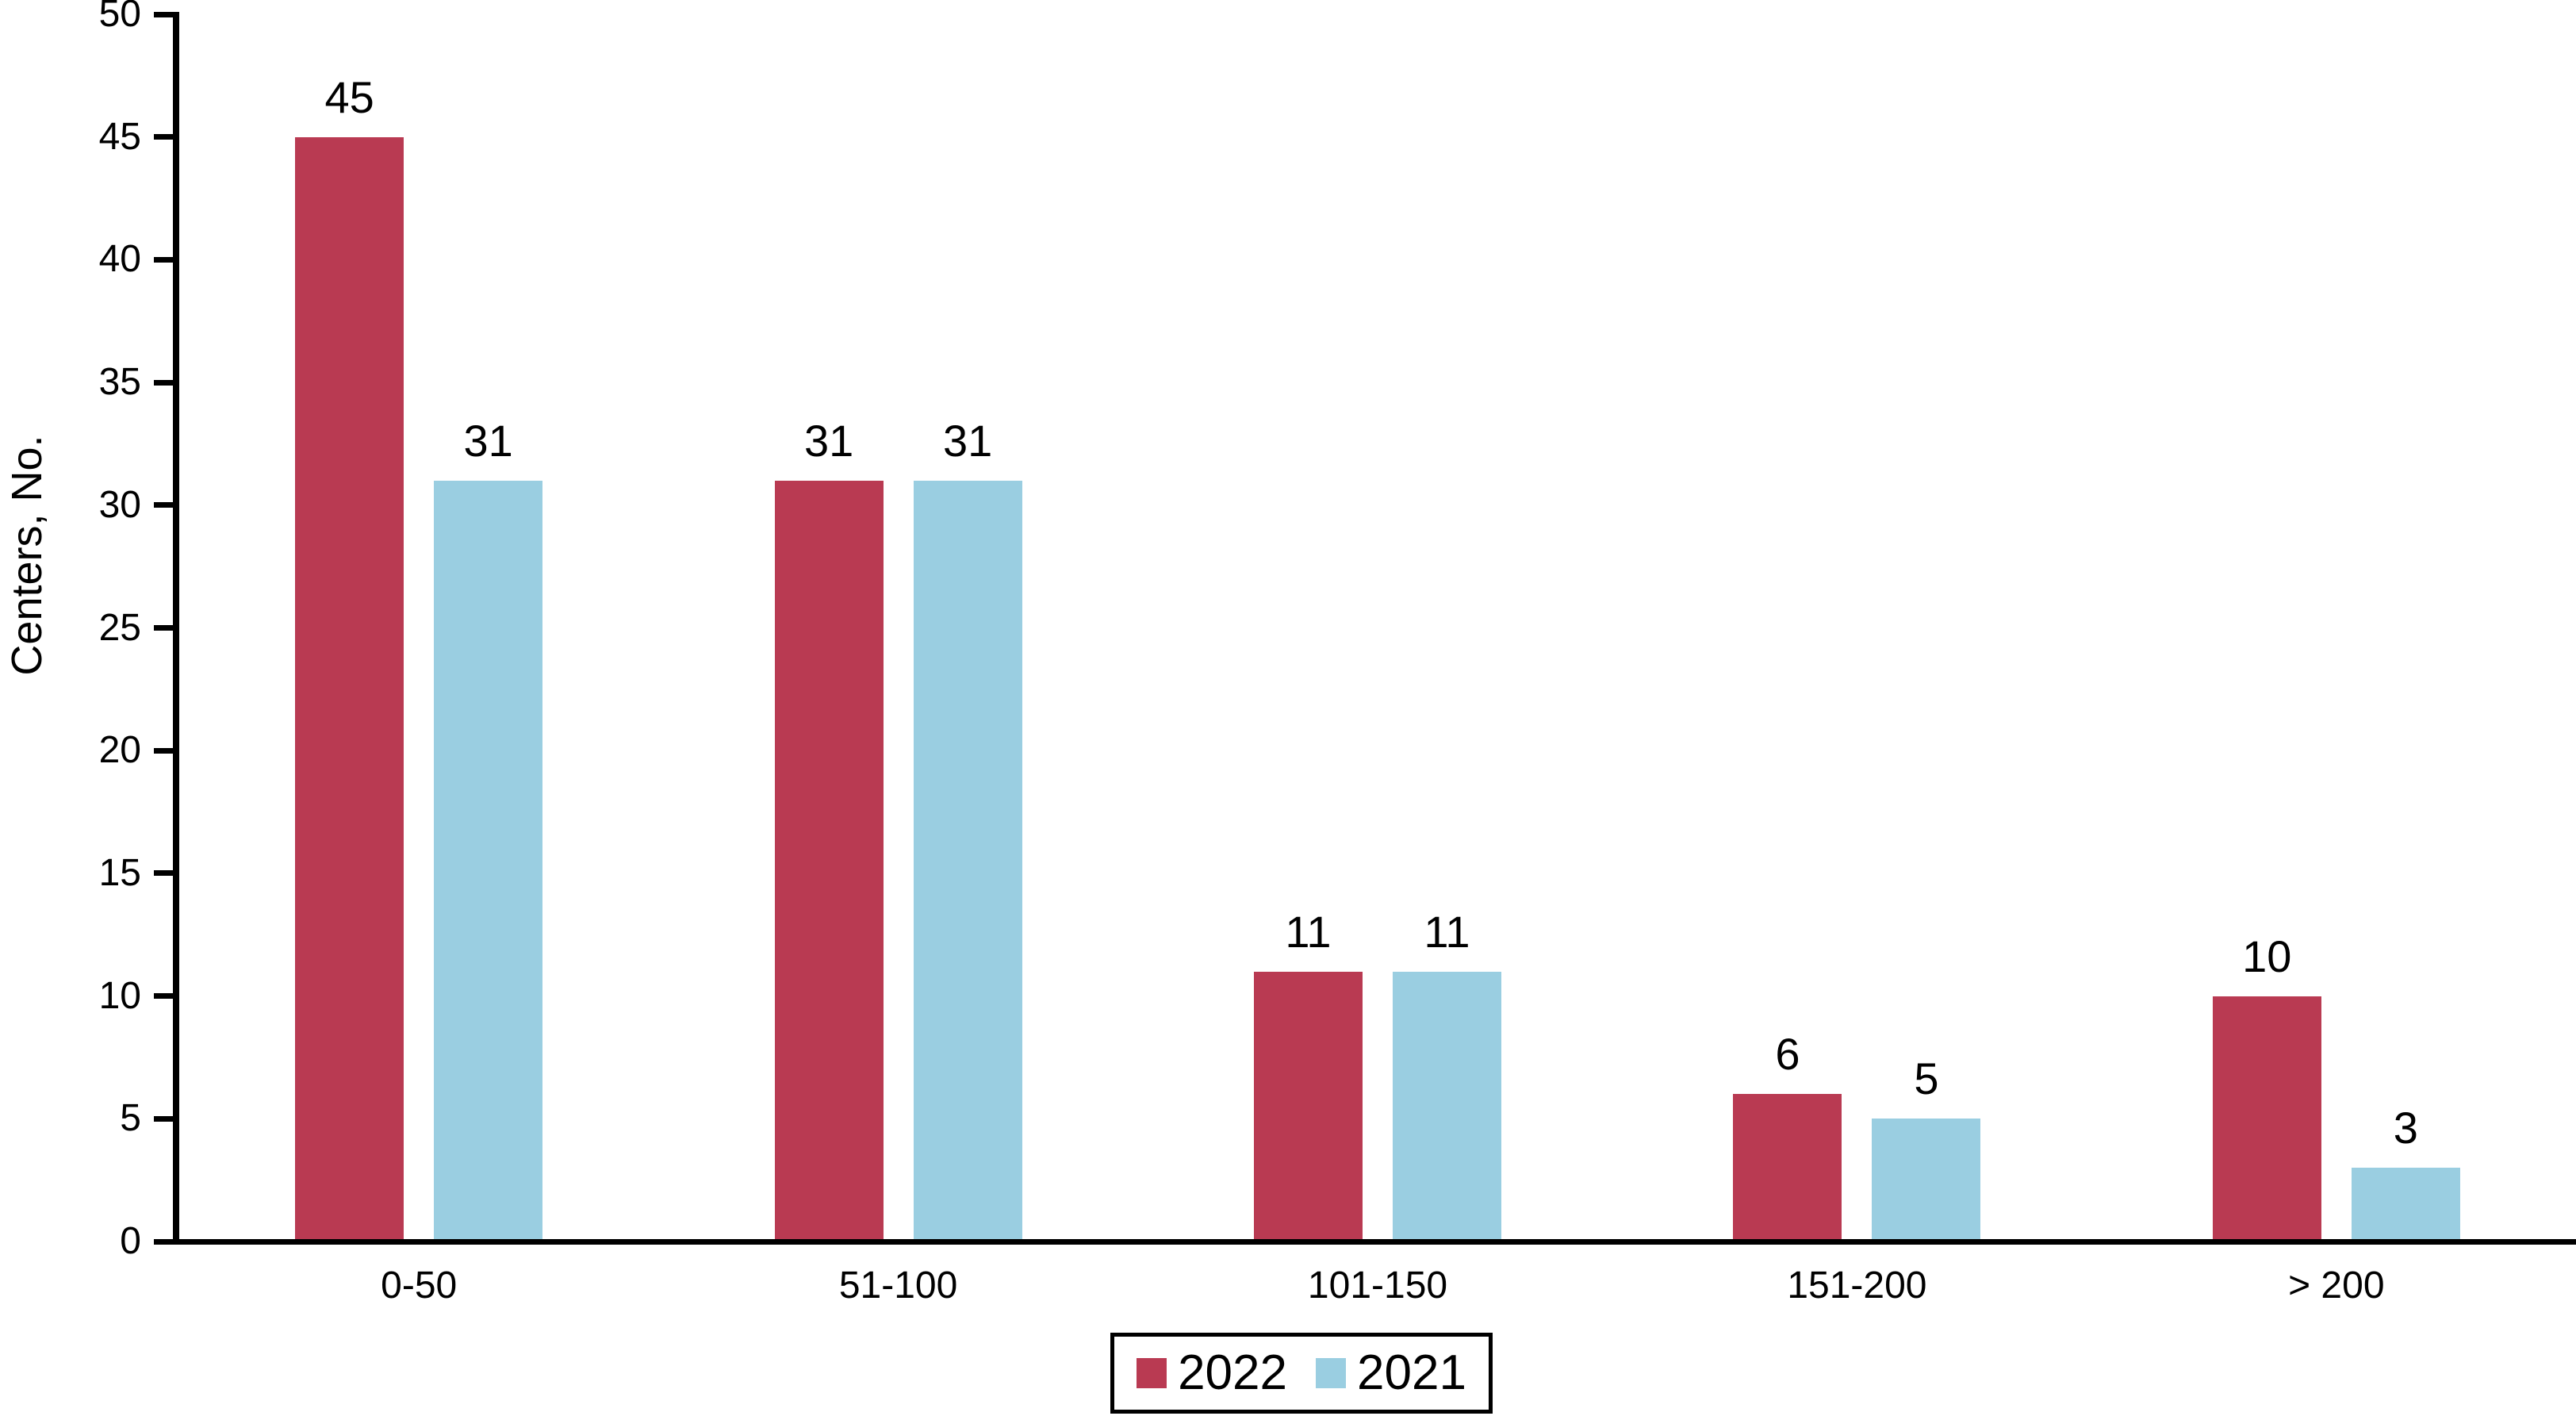 Image resolution: width=2576 pixels, height=1416 pixels. What do you see at coordinates (1927, 1078) in the screenshot?
I see `bar-value-label-2021: 5` at bounding box center [1927, 1078].